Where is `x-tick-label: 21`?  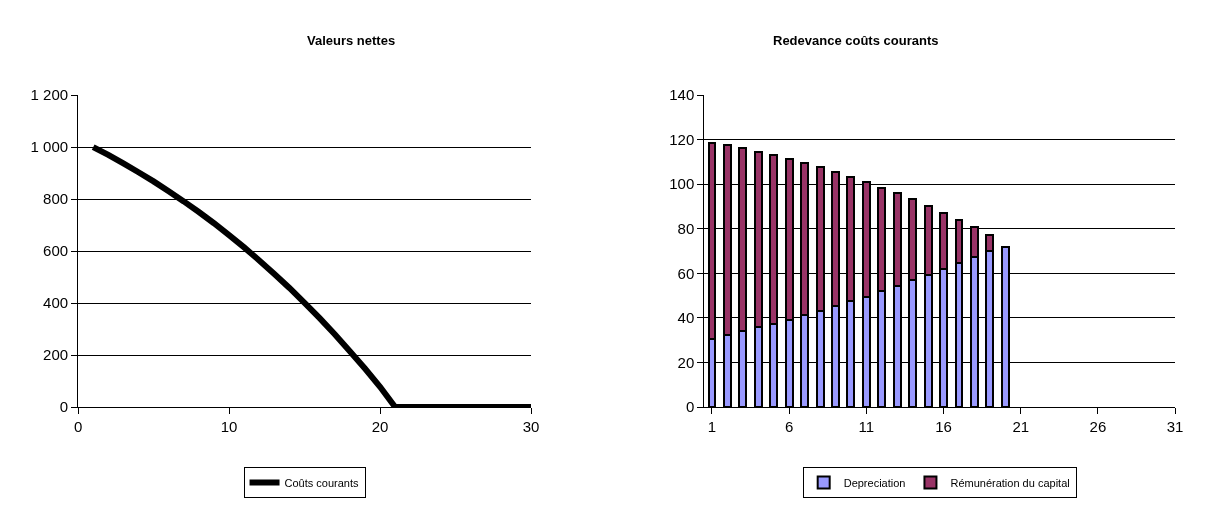
x-tick-label: 21 is located at coordinates (1021, 427).